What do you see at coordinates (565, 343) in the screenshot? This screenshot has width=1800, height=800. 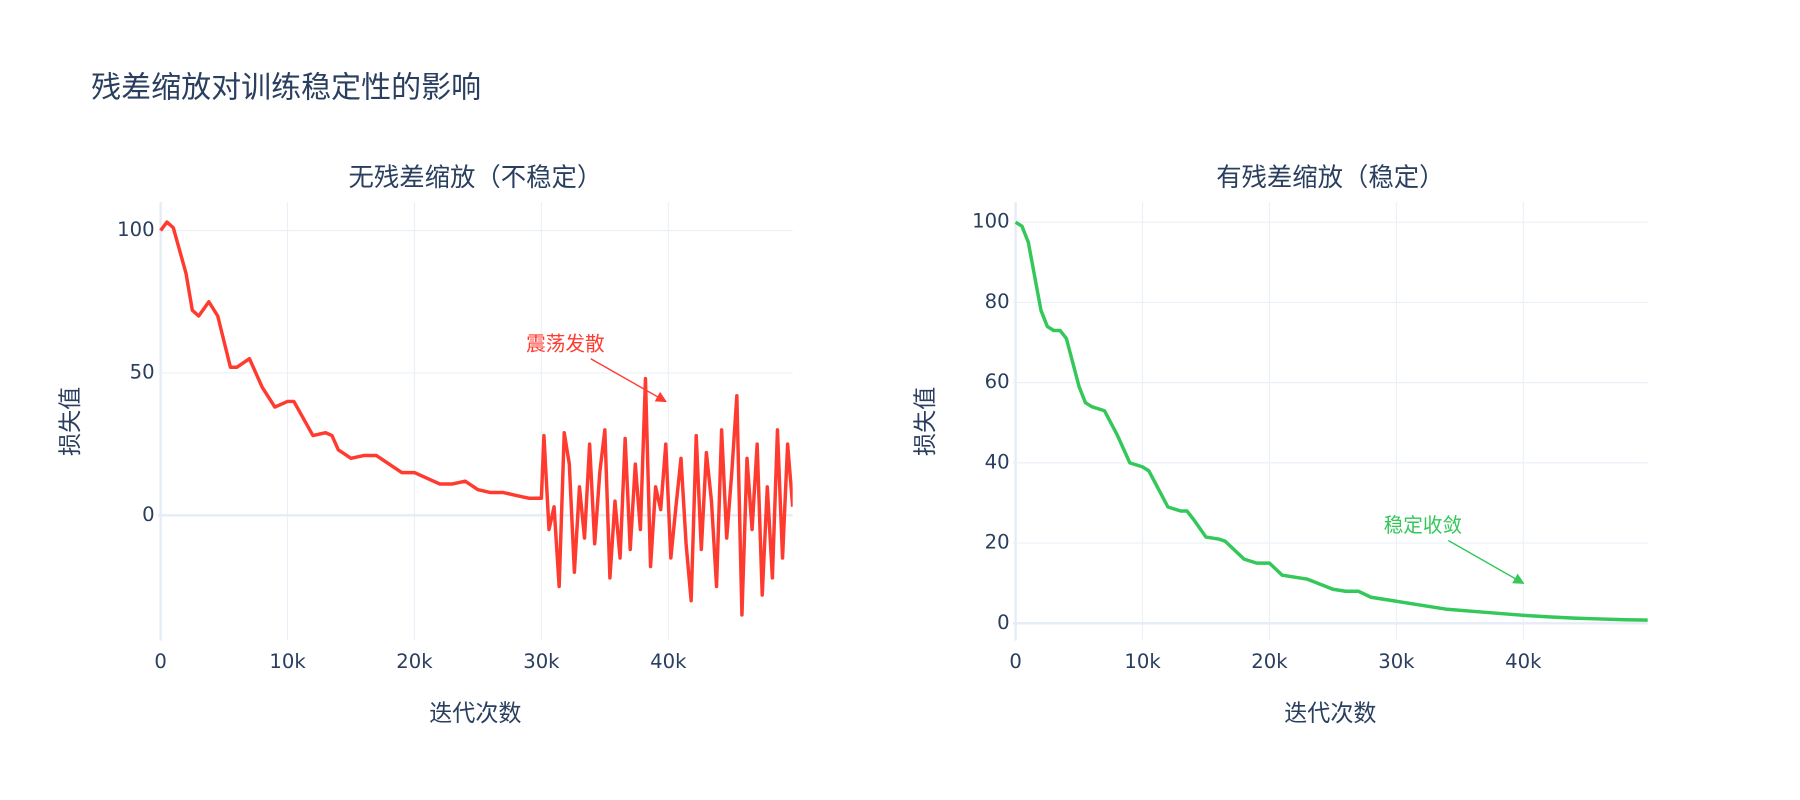 I see `annotation-text: 震荡发散` at bounding box center [565, 343].